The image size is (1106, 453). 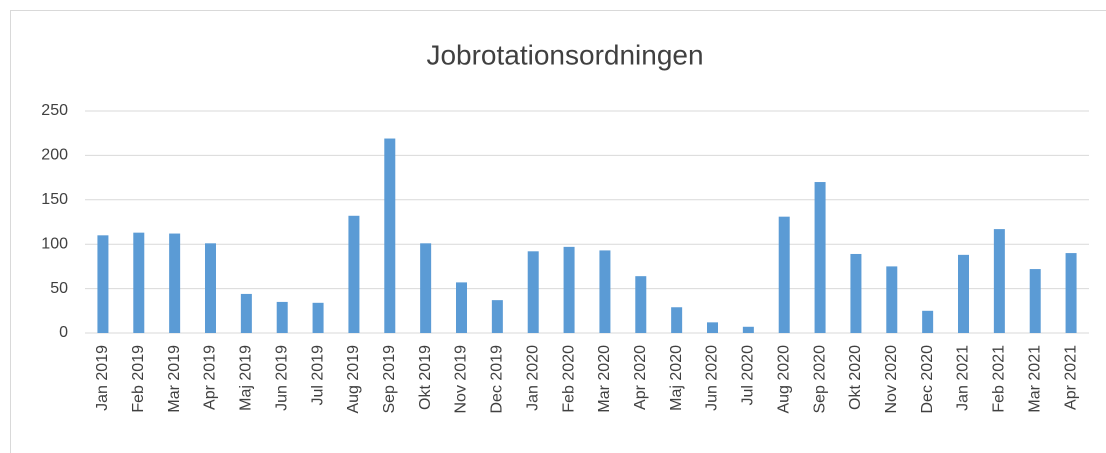 What do you see at coordinates (497, 379) in the screenshot?
I see `x-tick-label: Dec 2019` at bounding box center [497, 379].